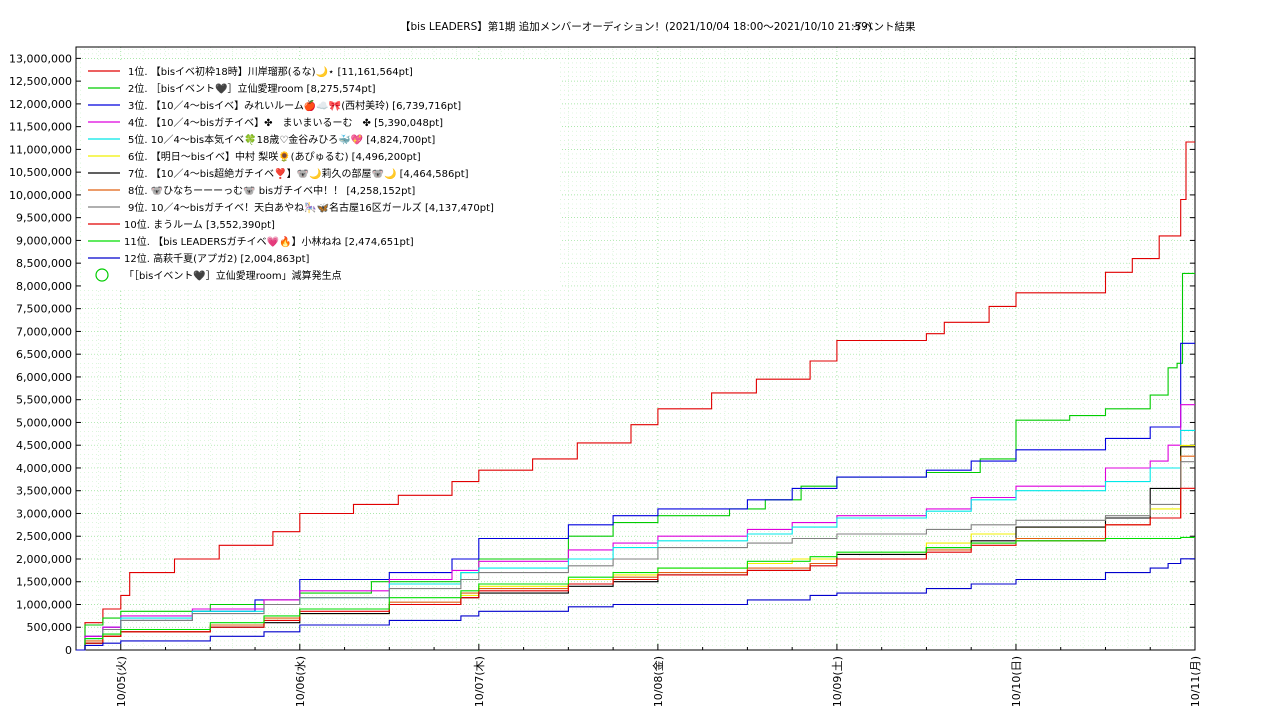 The width and height of the screenshot is (1280, 720). I want to click on legend-background, so click(321, 174).